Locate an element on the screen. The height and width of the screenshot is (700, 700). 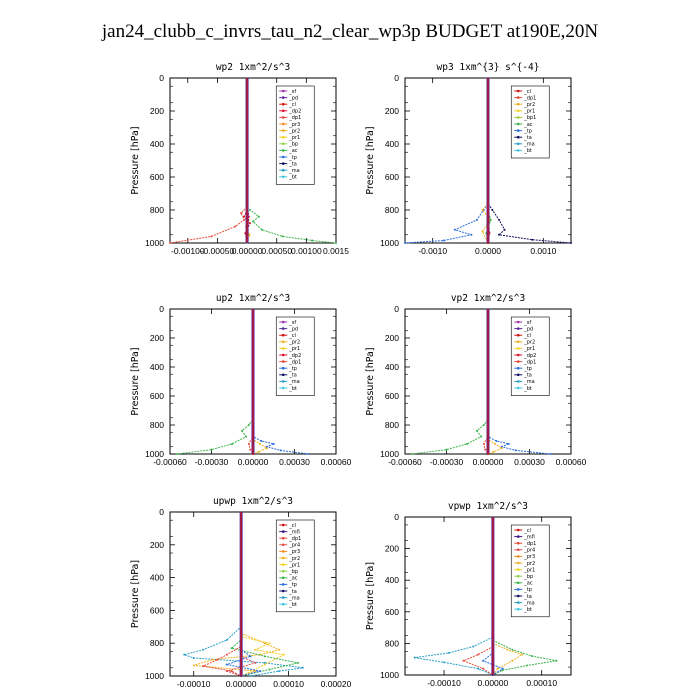
chart-up2-ytick-label: 600 is located at coordinates (157, 396).